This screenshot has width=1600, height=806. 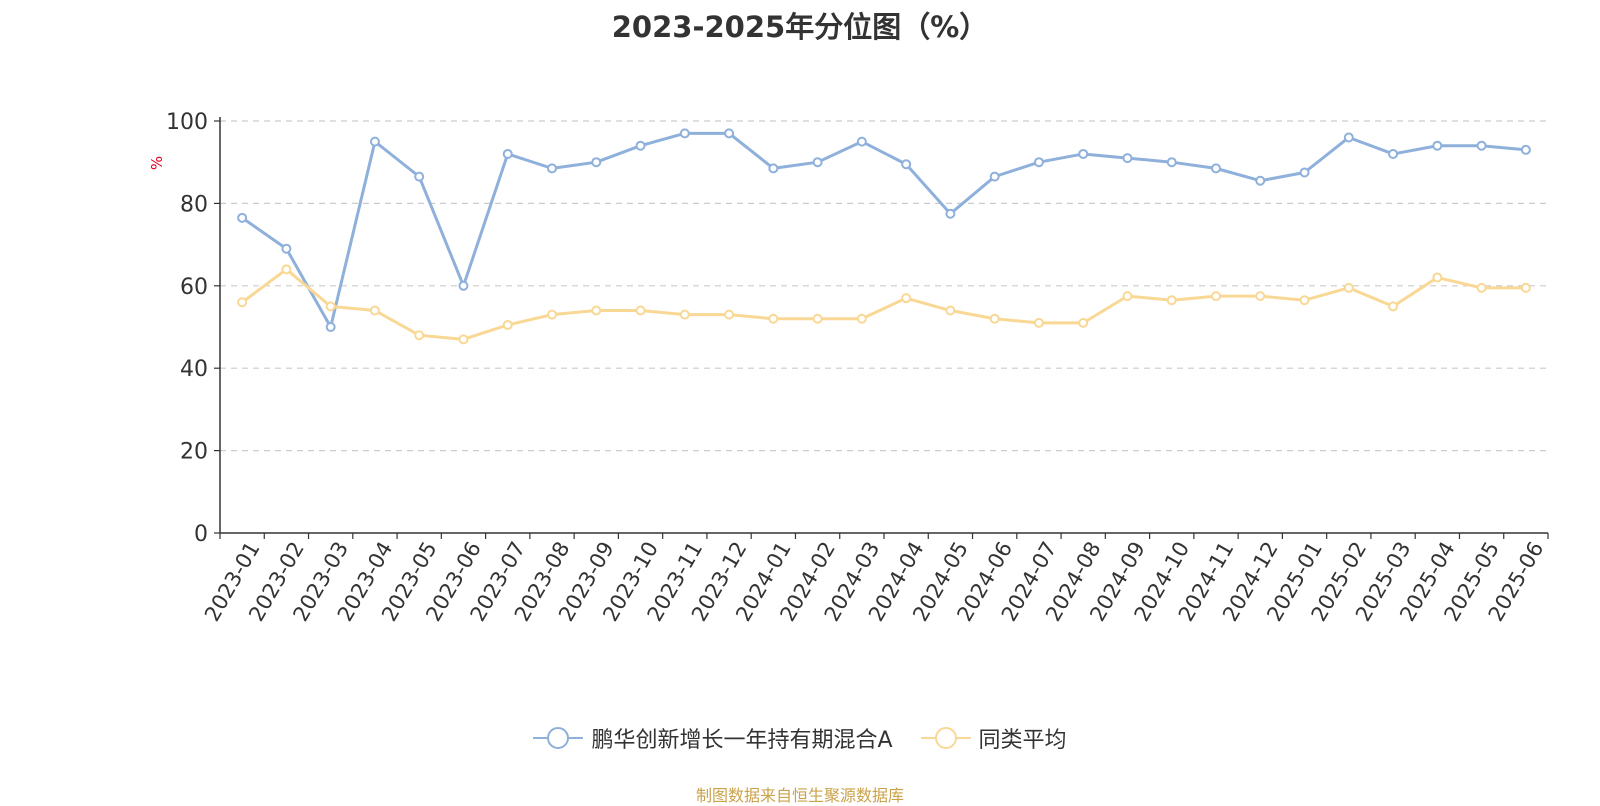 I want to click on legend-item-1: 同类平均, so click(x=993, y=738).